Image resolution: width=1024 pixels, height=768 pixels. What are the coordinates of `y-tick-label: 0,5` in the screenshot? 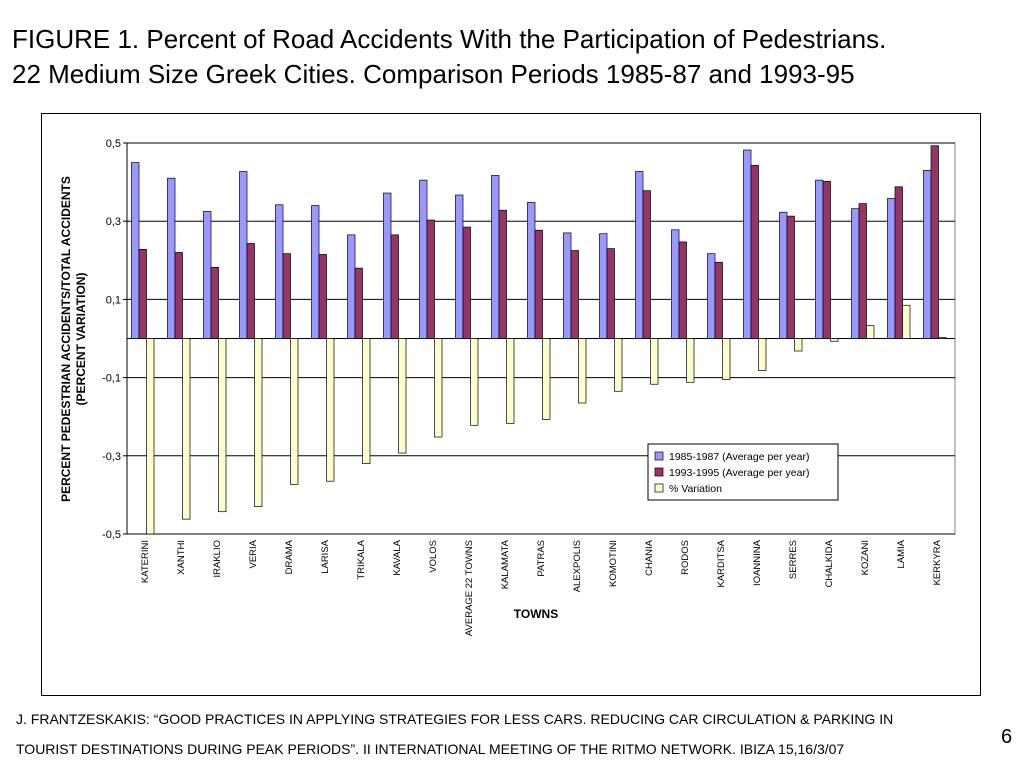 It's located at (113, 144).